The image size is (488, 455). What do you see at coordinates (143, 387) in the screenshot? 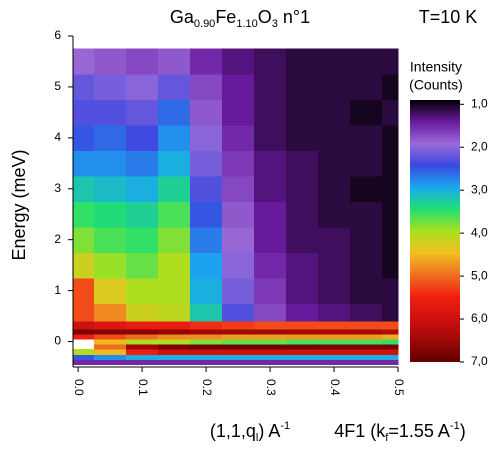
I see `x-tick-label: 0.1` at bounding box center [143, 387].